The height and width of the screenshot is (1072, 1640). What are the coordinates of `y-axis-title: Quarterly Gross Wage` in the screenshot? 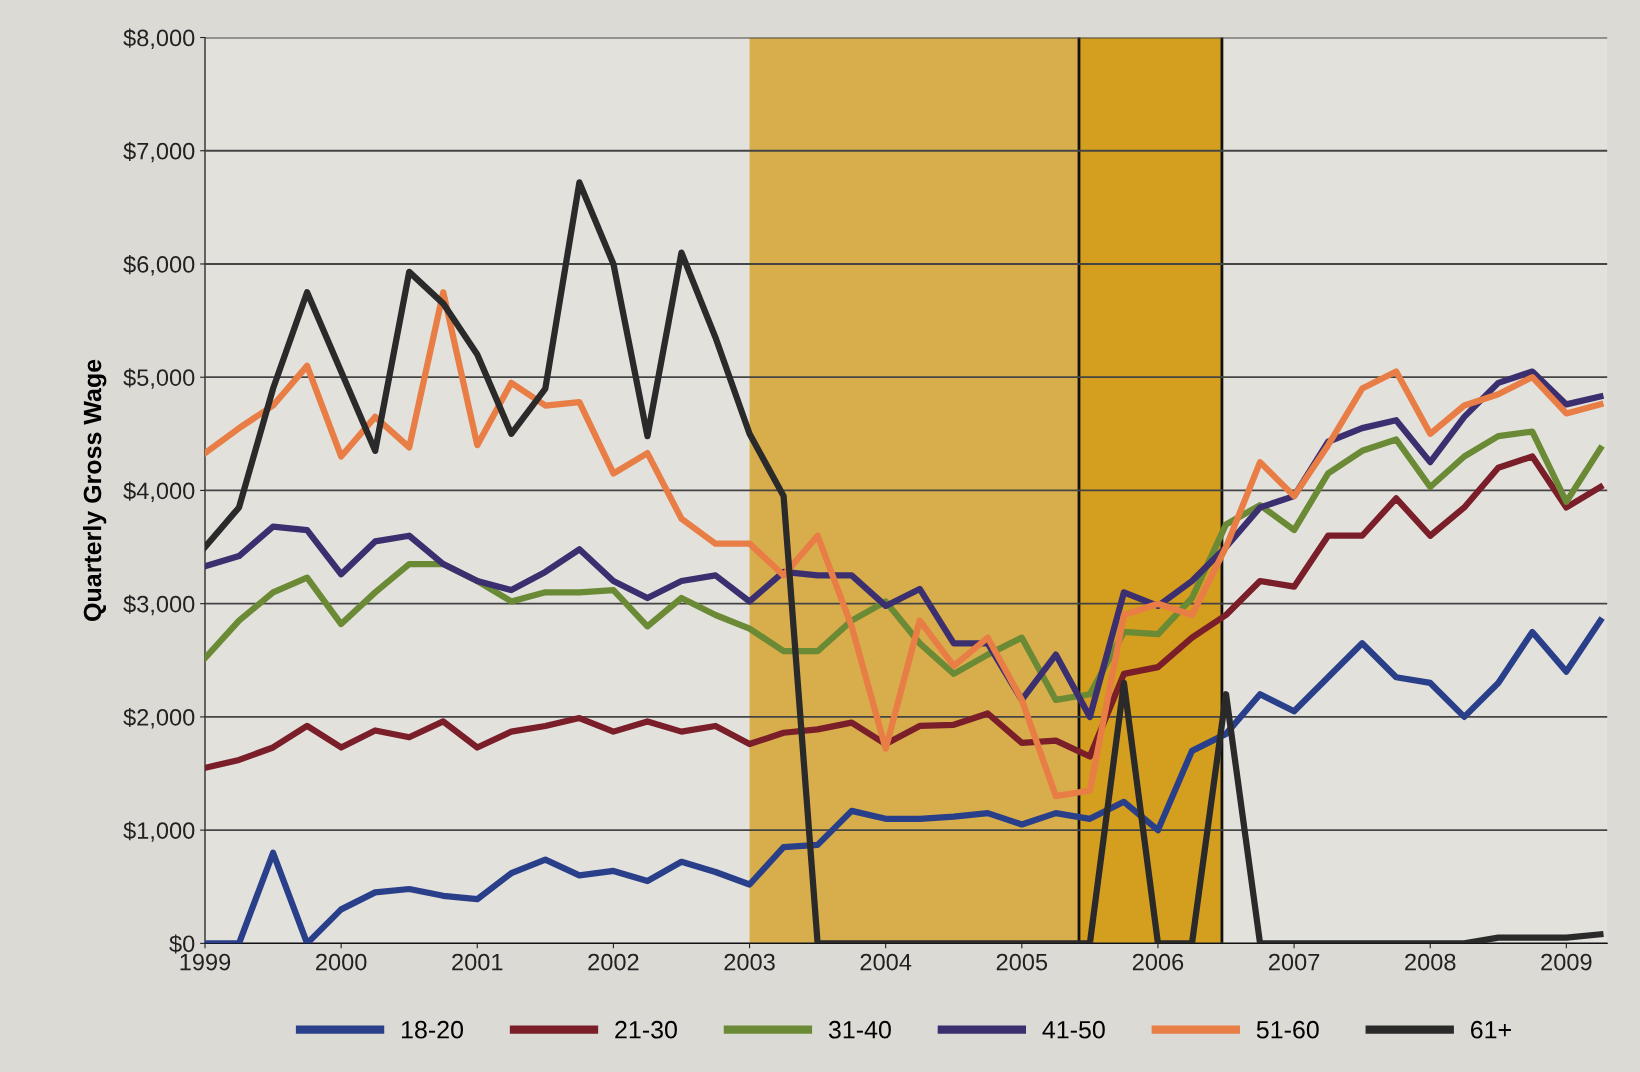 It's located at (94, 490).